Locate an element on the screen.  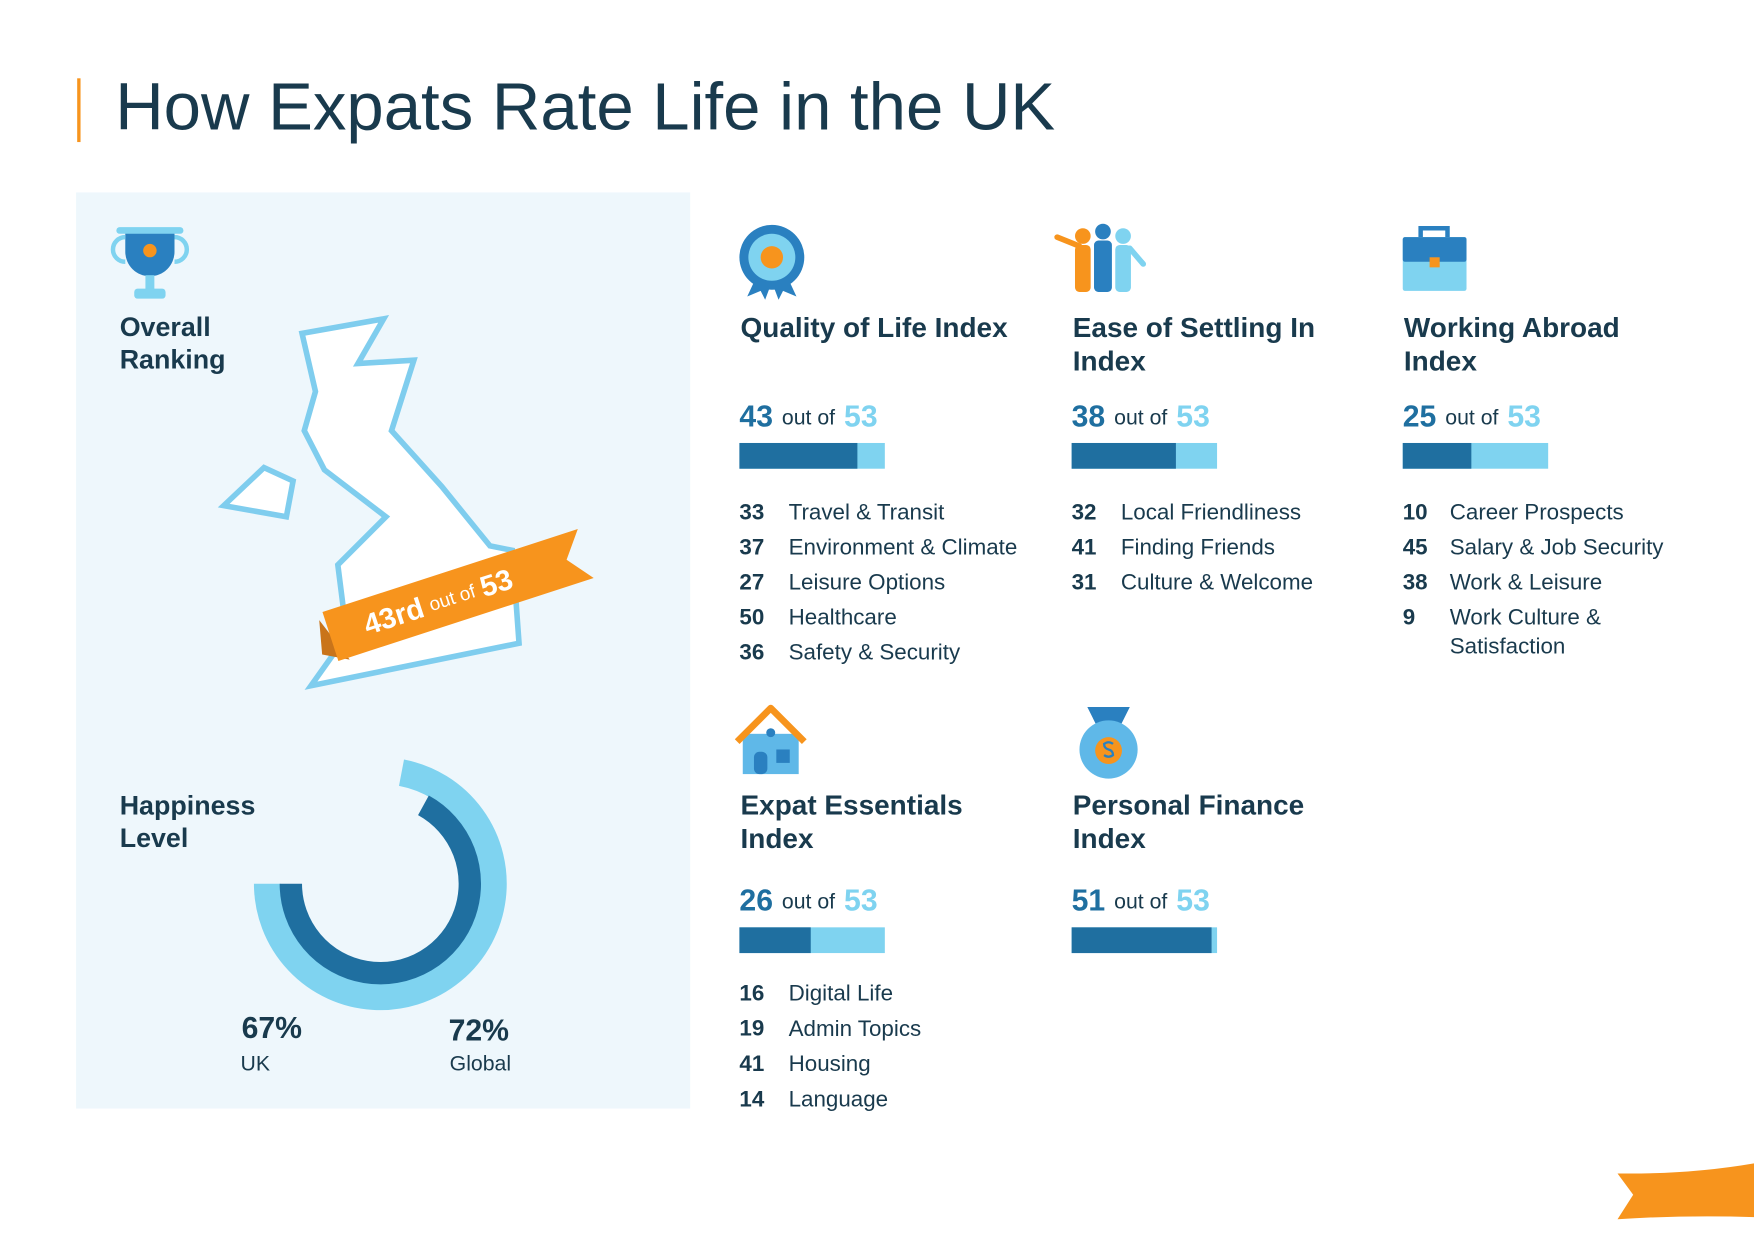
section-heading: Overall Ranking is located at coordinates (173, 343).